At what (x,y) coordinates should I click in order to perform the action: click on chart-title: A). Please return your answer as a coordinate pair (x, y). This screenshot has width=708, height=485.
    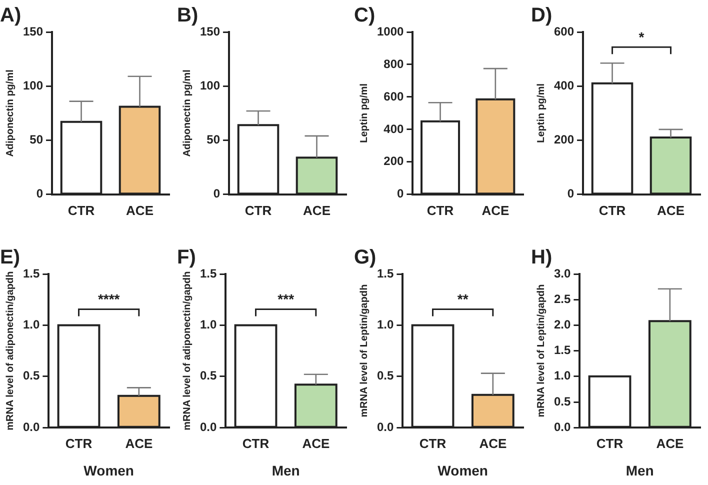
    Looking at the image, I should click on (11, 15).